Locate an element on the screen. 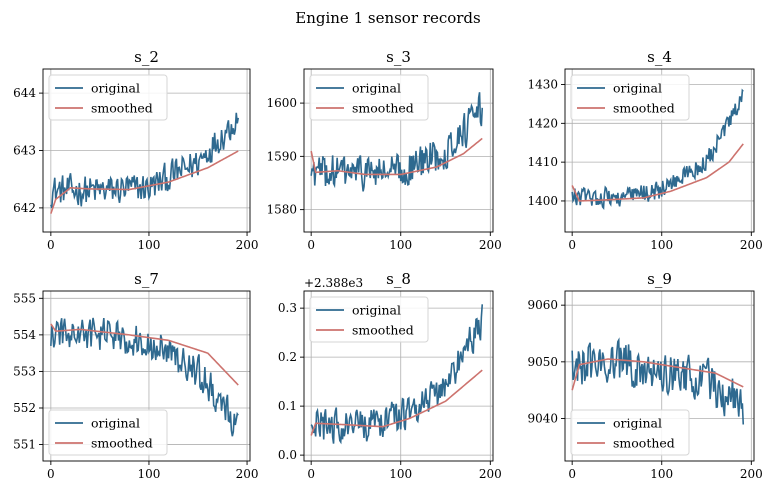 The image size is (776, 495). y-tick-label: 552 is located at coordinates (24, 408).